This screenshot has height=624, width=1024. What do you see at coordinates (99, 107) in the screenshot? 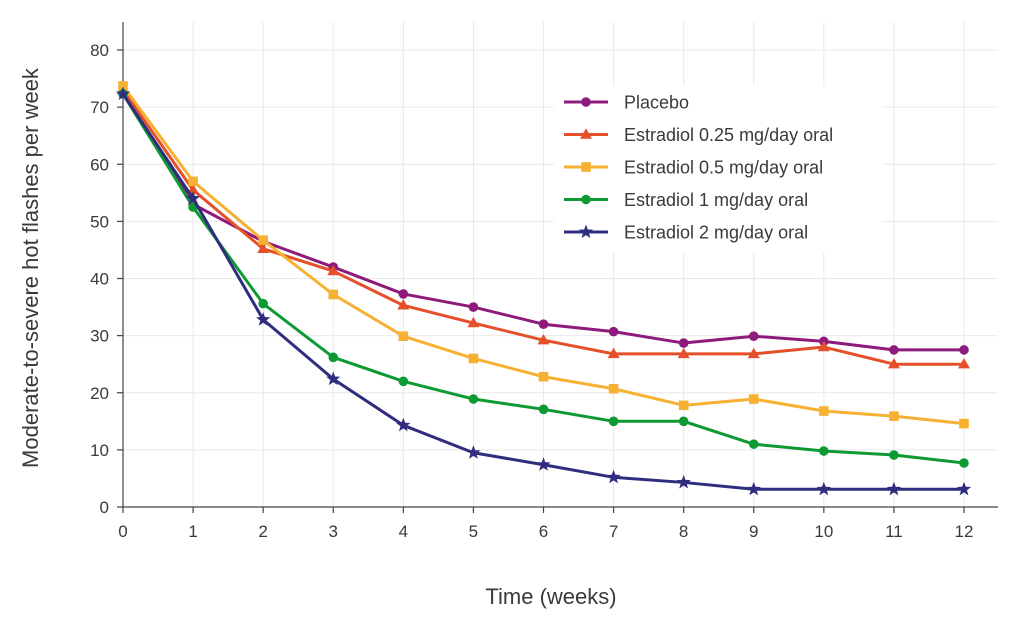
I see `y-tick-label-7: 70` at bounding box center [99, 107].